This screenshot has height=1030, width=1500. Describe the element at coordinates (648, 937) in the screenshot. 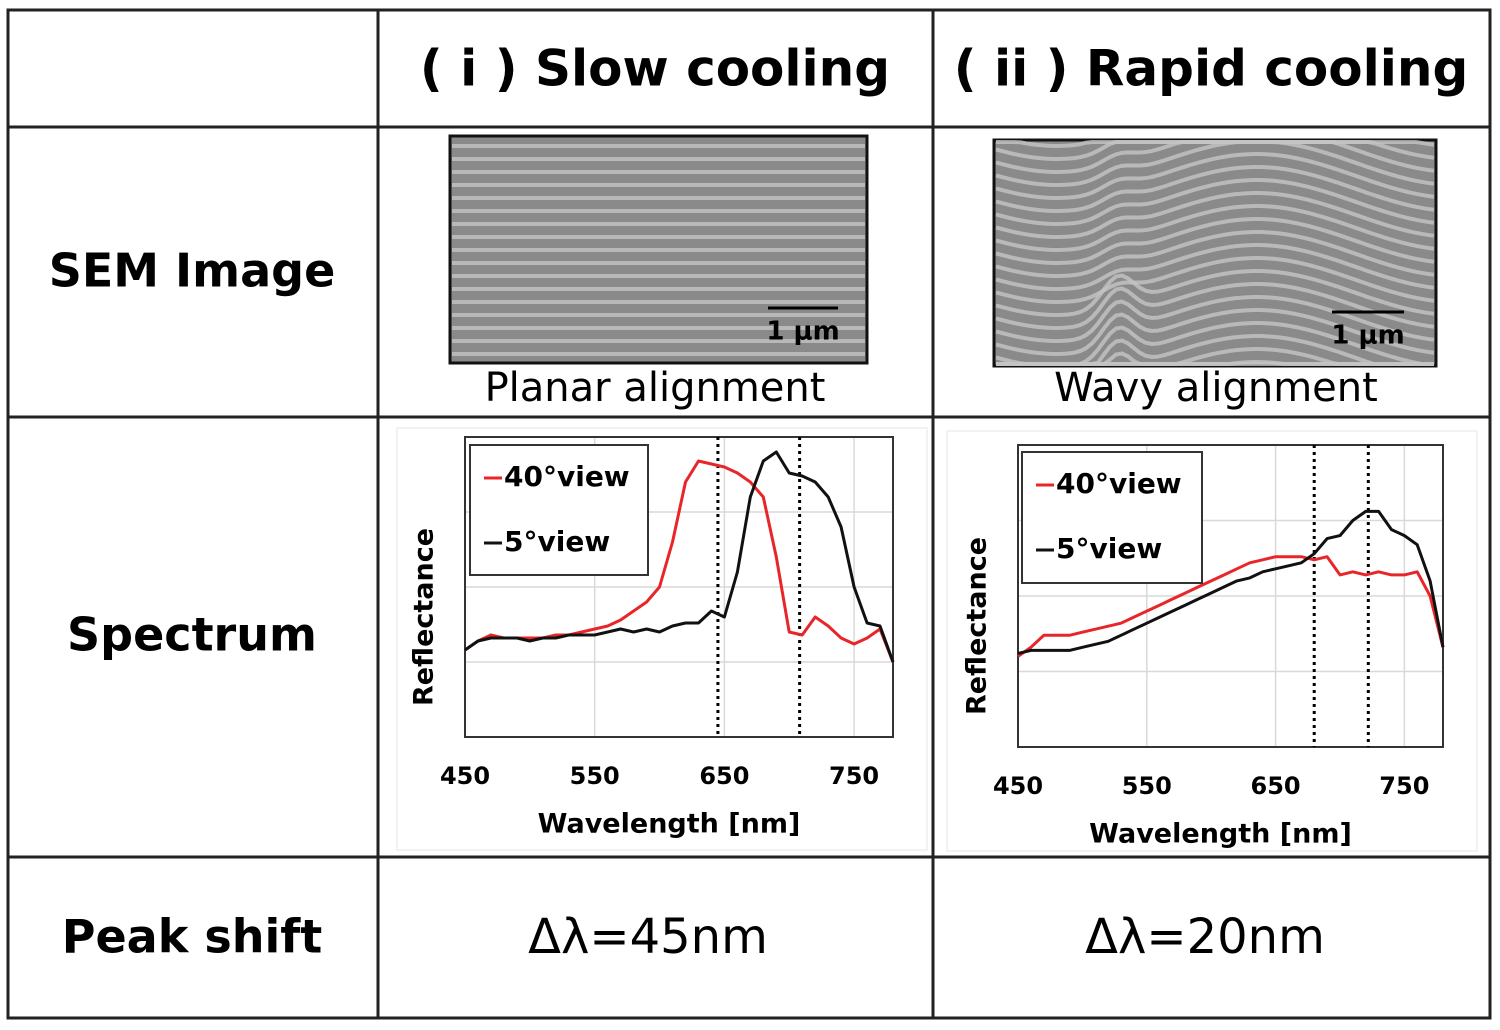

I see `peak-shift: Δλ=45nm` at that location.